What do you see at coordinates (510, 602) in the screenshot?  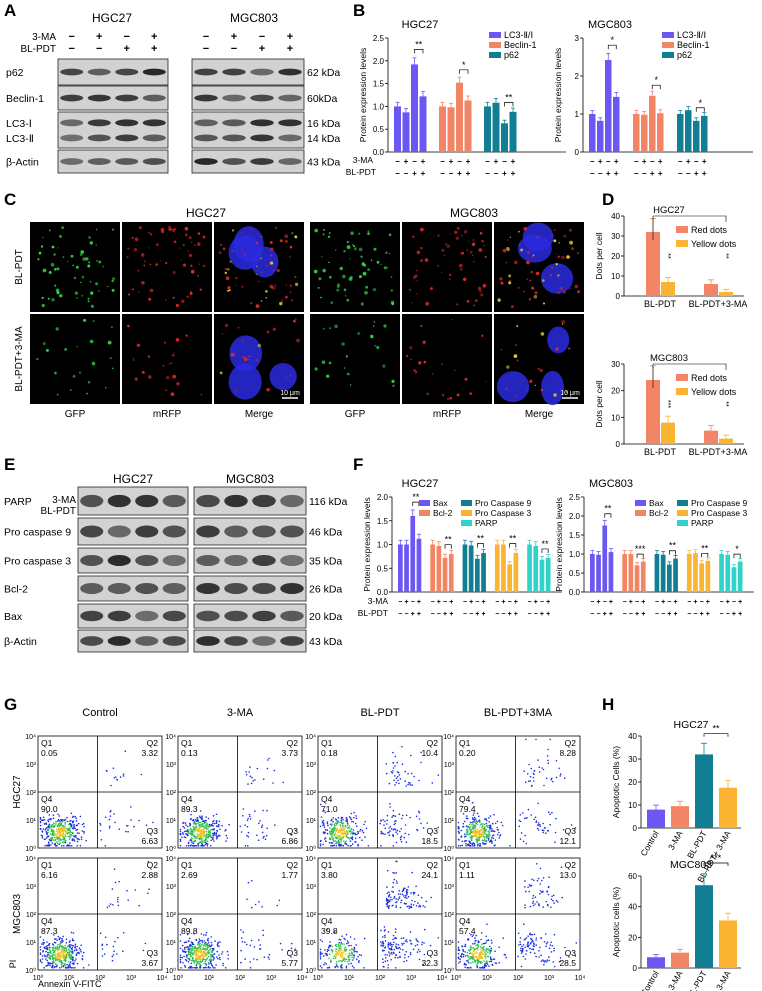 I see `treatment-sign: −` at bounding box center [510, 602].